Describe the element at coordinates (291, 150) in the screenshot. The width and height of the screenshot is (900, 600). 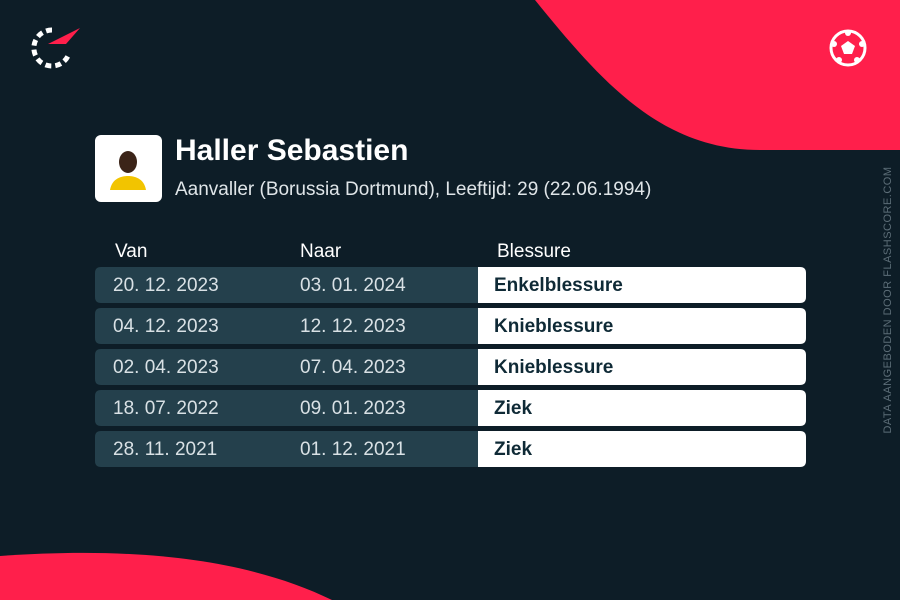
I see `player-name: Haller Sebastien` at that location.